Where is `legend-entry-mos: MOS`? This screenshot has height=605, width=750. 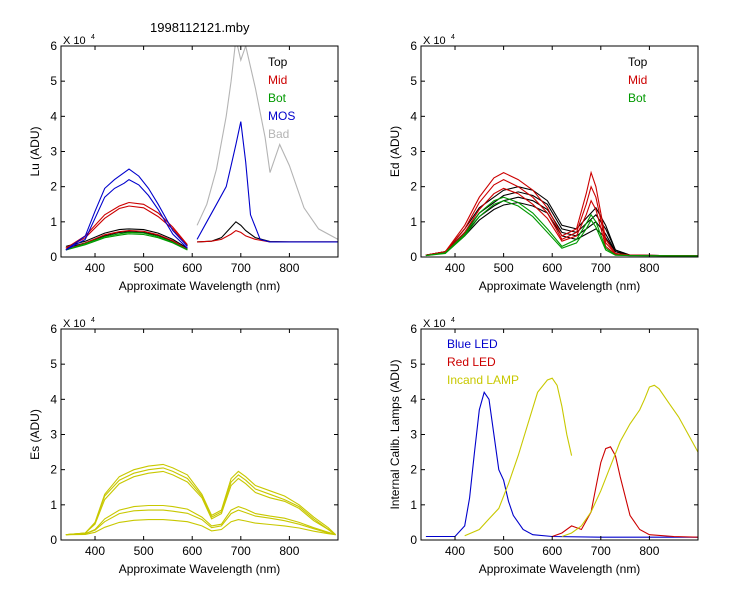 legend-entry-mos: MOS is located at coordinates (281, 116).